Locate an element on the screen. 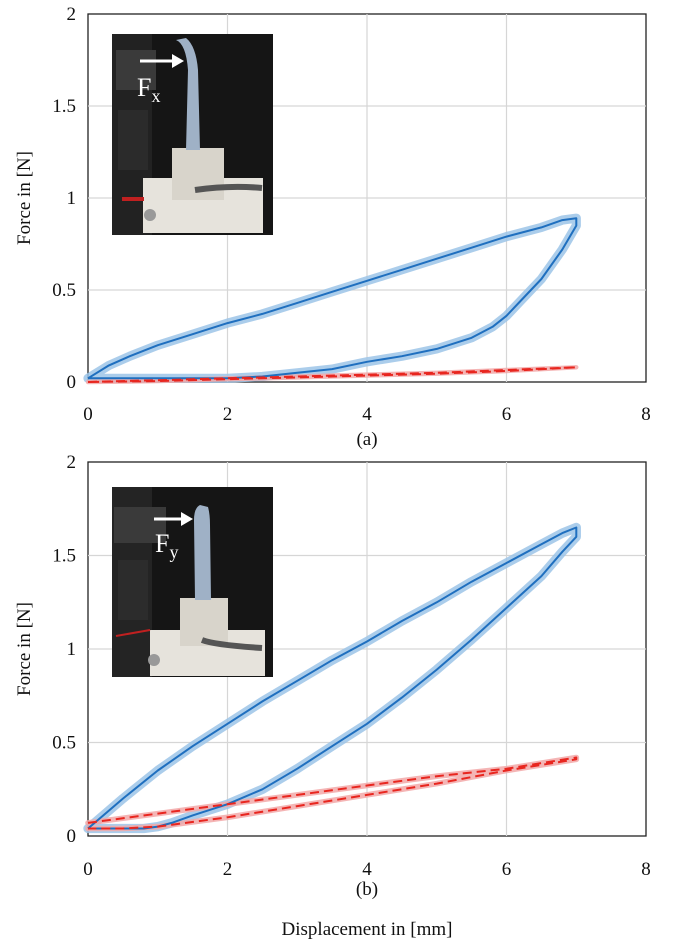  inset-photo-a: Fx is located at coordinates (192, 134).